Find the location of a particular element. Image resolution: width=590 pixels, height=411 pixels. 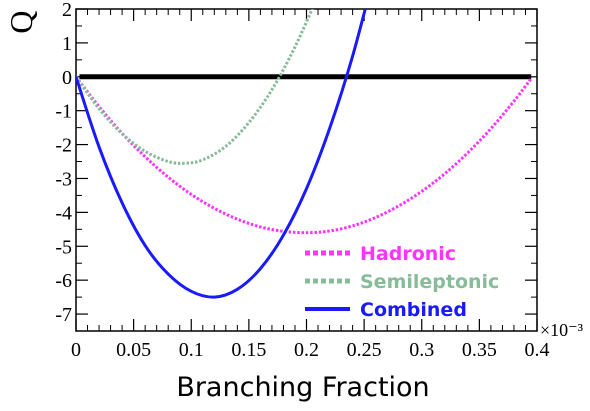

y-tick-label: -1 is located at coordinates (63, 112).